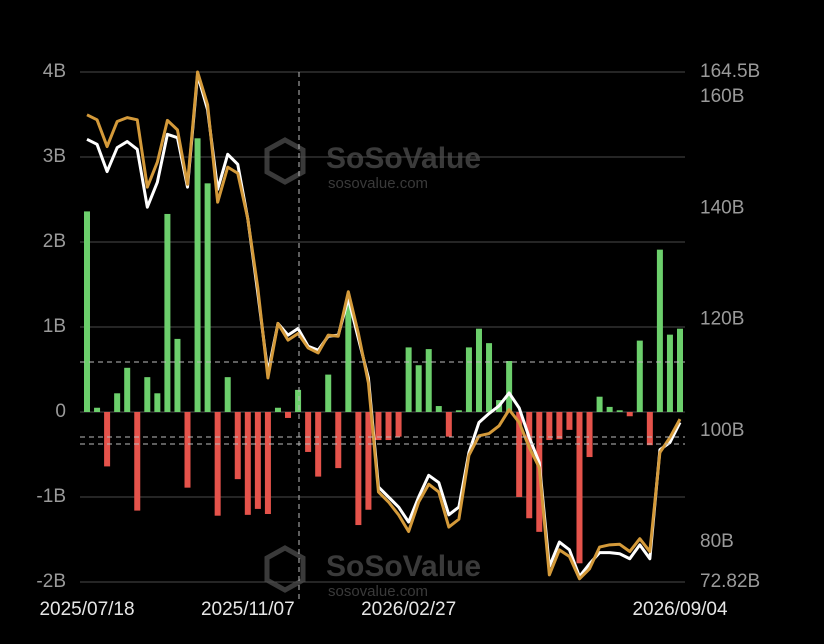 The height and width of the screenshot is (644, 824). I want to click on x-tick-label: 2026/09/04, so click(680, 609).